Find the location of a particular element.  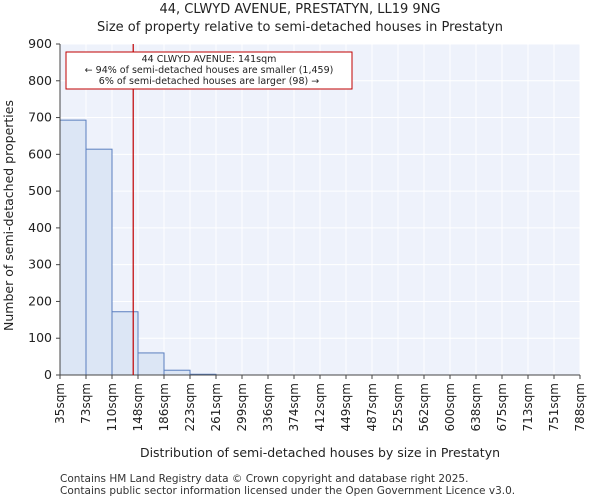

bar-110sqm is located at coordinates (125, 343).